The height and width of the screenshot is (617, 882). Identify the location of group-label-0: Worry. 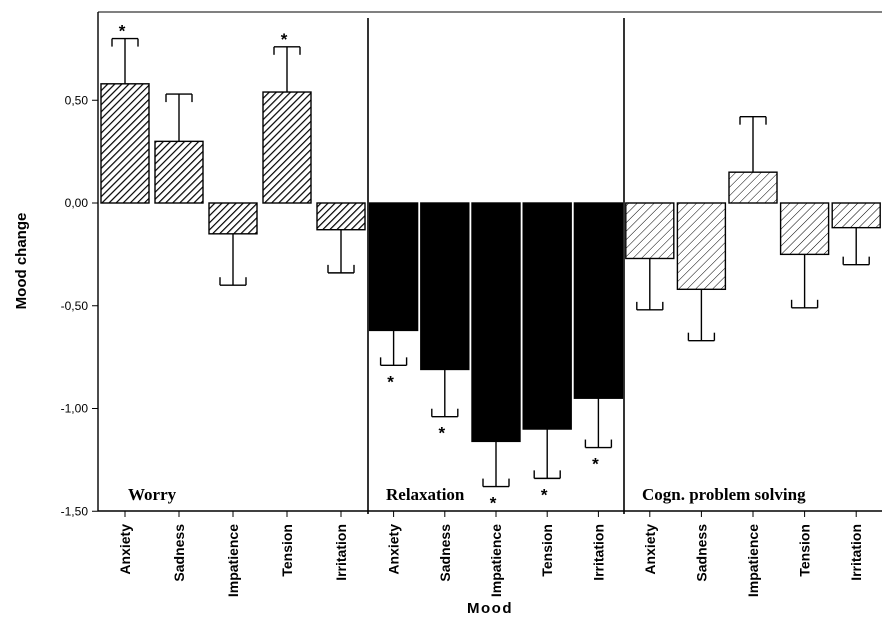
(152, 494).